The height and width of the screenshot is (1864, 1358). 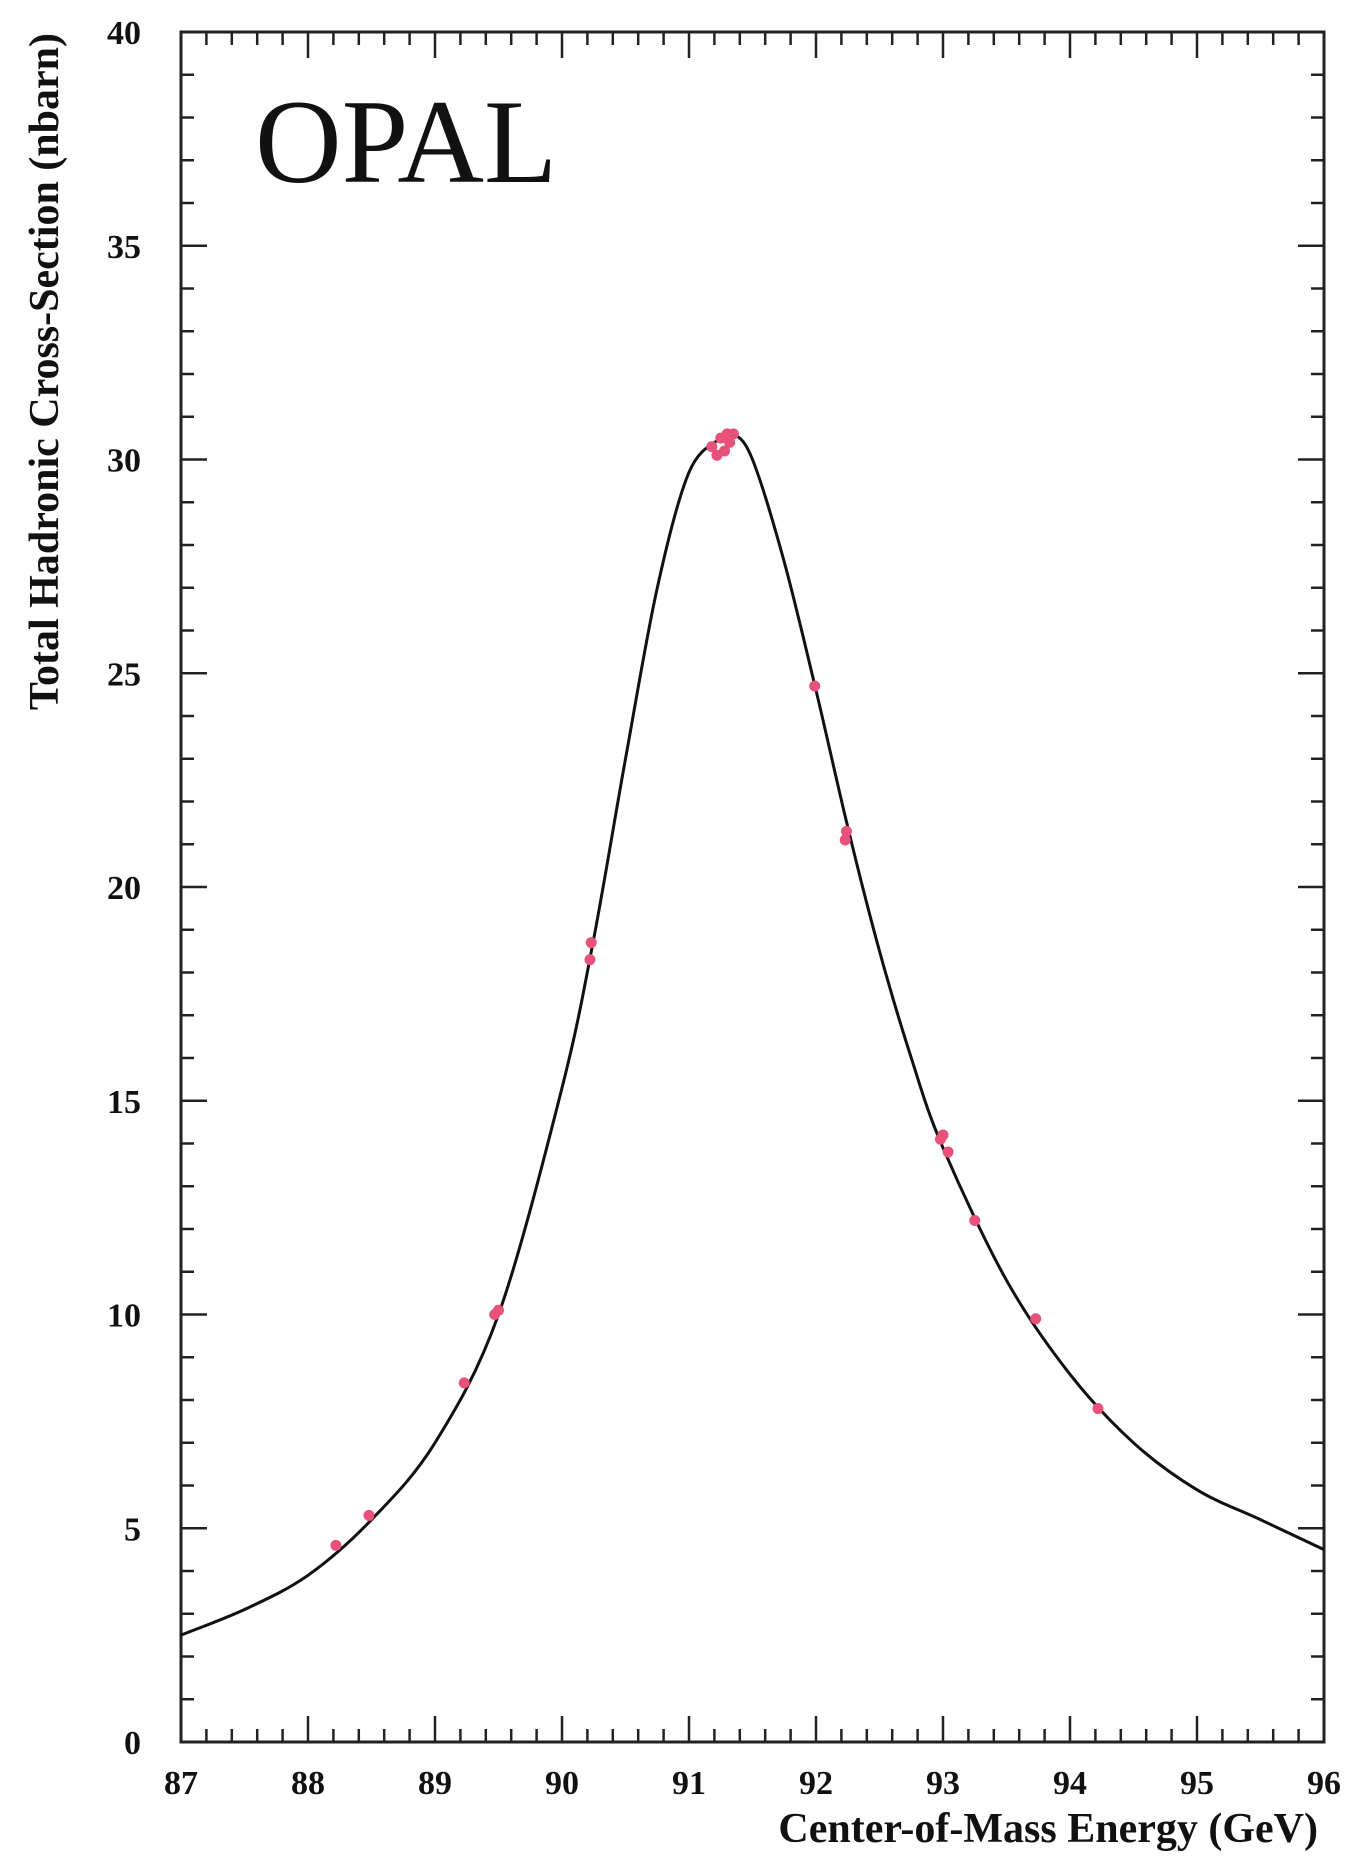 What do you see at coordinates (1070, 1783) in the screenshot?
I see `x-tick-label: 94` at bounding box center [1070, 1783].